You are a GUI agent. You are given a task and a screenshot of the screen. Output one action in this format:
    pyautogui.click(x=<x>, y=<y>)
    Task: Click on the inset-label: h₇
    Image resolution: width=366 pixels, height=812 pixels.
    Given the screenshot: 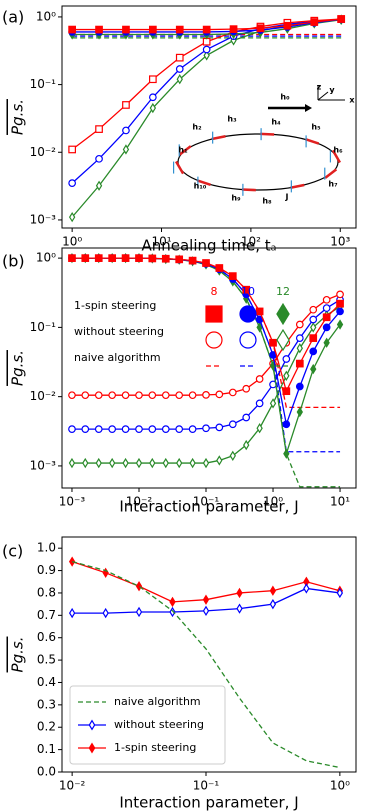 What is the action you would take?
    pyautogui.click(x=333, y=184)
    